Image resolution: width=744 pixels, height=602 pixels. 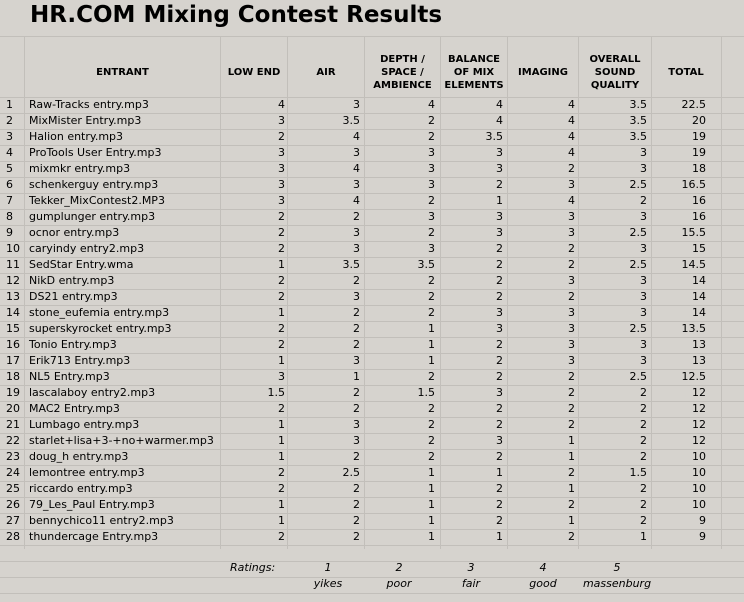 I want to click on entrant-cell: 79_Les_Paul Entry.mp3, so click(x=92, y=504).